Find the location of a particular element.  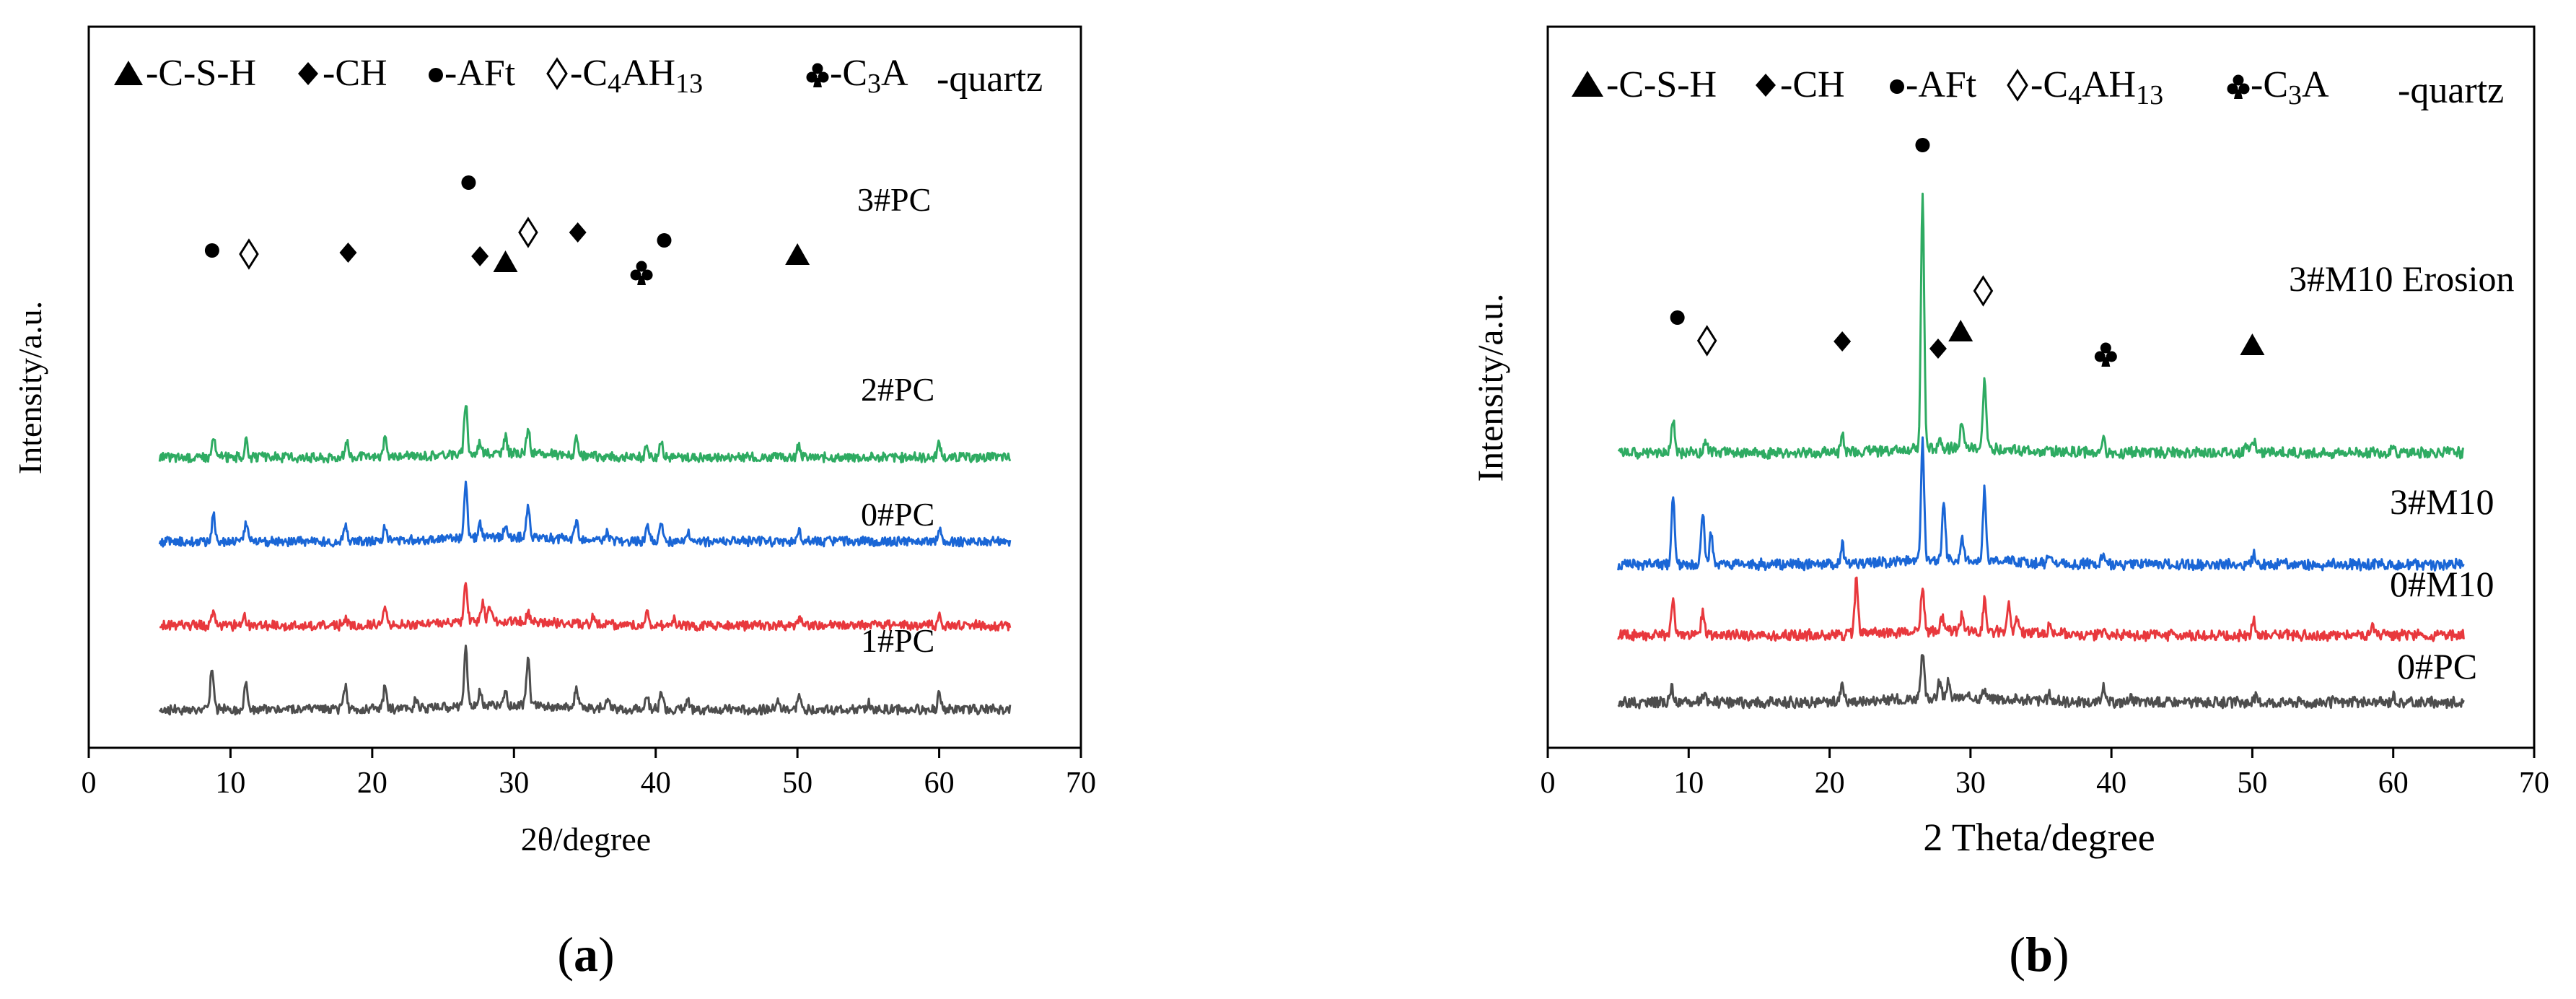

legend-label-c3a-sub-b: 3 is located at coordinates (2295, 95).